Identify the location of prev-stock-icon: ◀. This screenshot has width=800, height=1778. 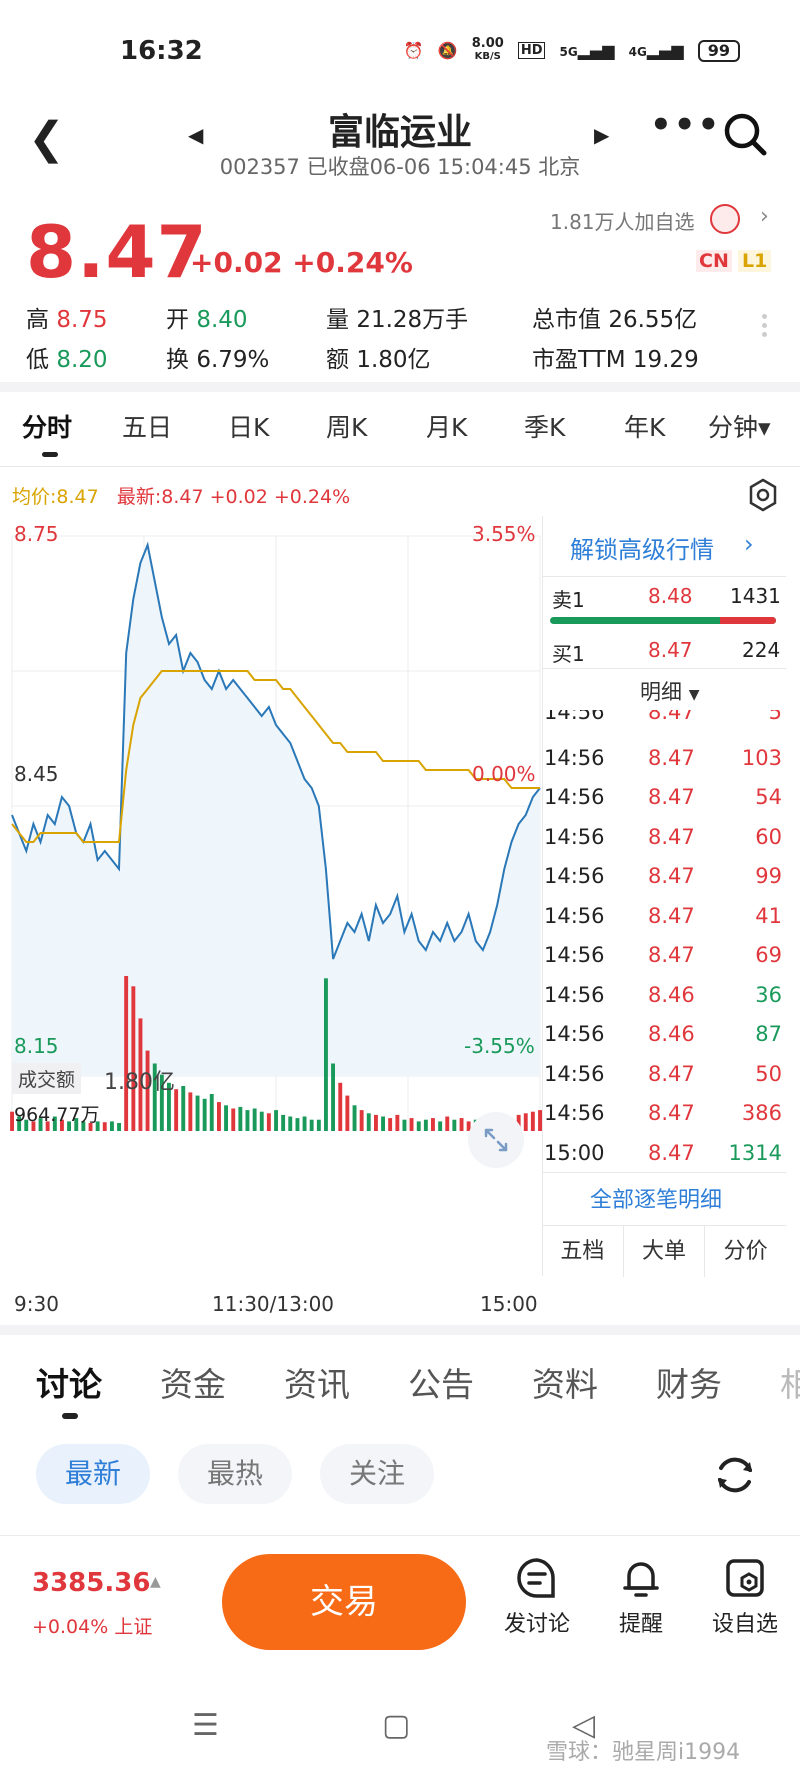
(196, 135).